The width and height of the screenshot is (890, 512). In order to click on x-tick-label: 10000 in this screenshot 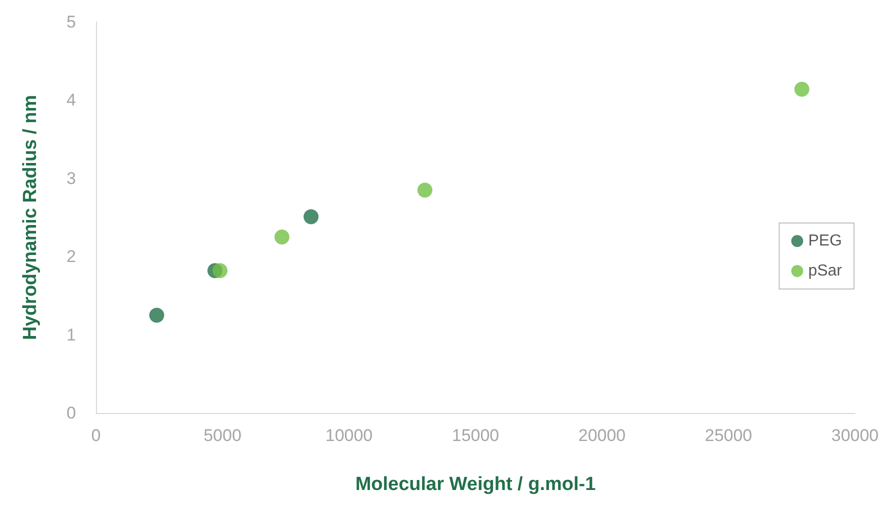, I will do `click(349, 435)`.